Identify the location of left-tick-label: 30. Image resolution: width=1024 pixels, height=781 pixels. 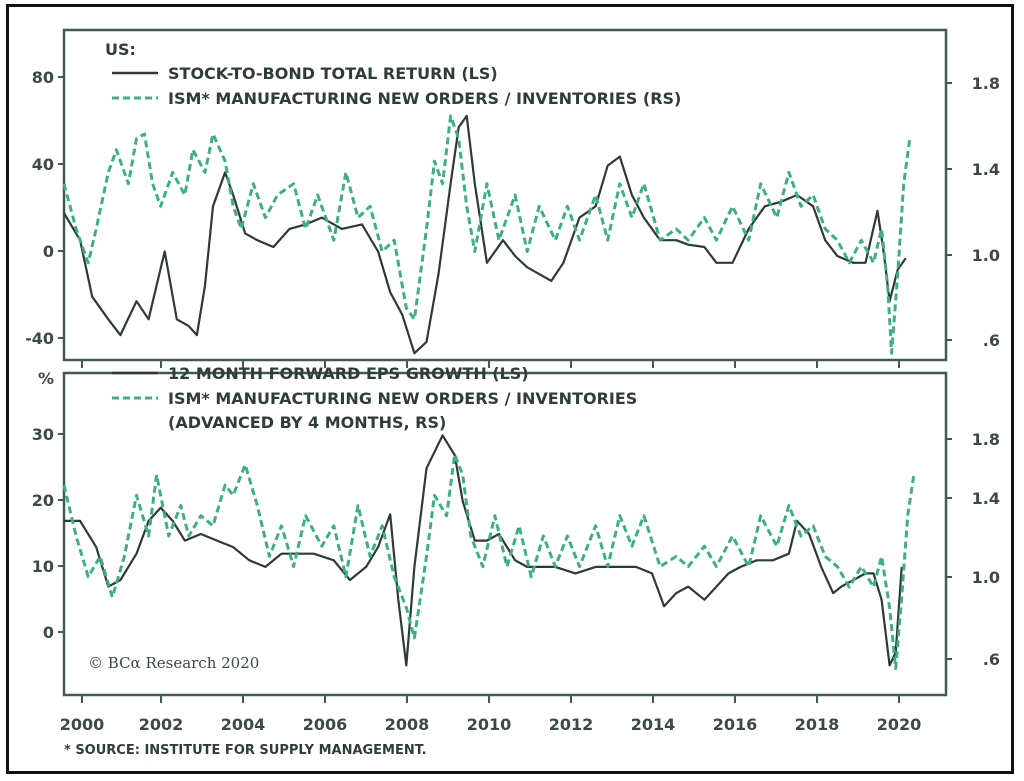
(43, 434).